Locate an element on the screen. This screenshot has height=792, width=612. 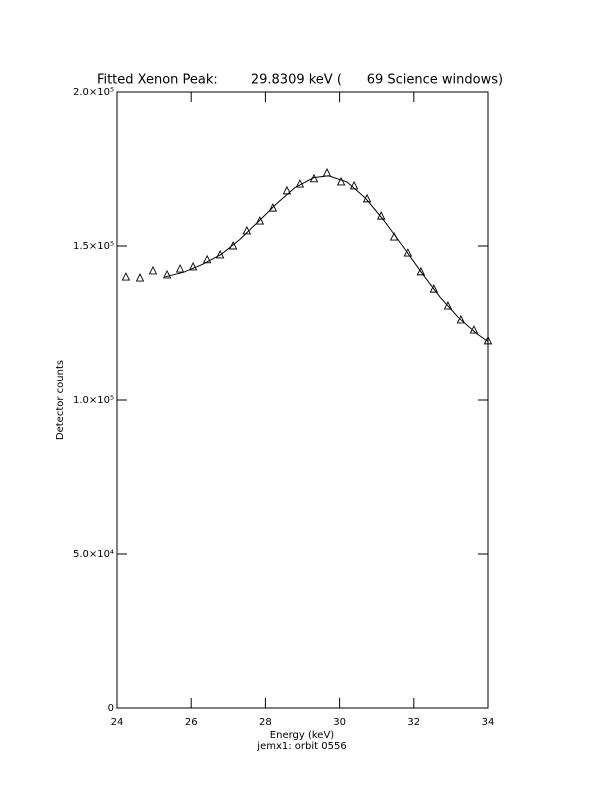
x-tick-label: 30 is located at coordinates (339, 722).